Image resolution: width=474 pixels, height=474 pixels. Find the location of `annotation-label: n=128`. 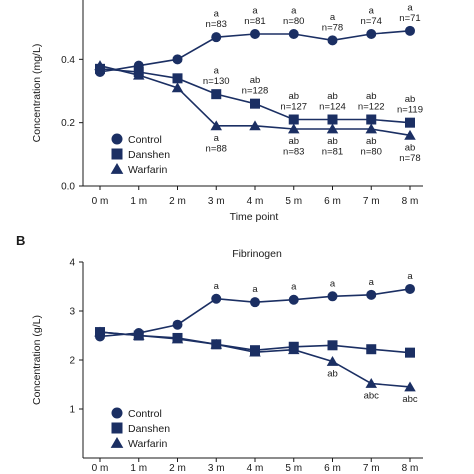

annotation-label: n=128 is located at coordinates (255, 91).